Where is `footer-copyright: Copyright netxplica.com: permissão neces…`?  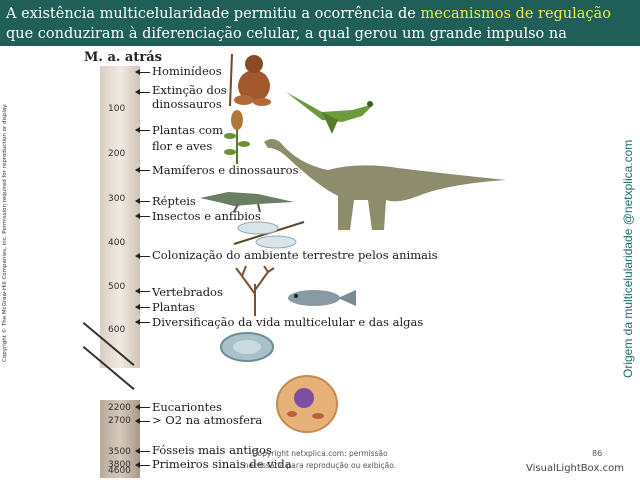 footer-copyright: Copyright netxplica.com: permissão neces… is located at coordinates (320, 460).